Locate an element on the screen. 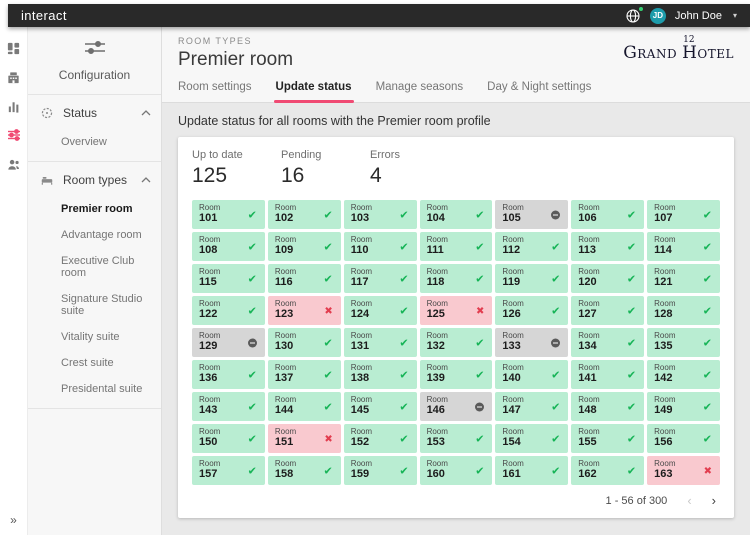  room-tile: Room 127 is located at coordinates (608, 310).